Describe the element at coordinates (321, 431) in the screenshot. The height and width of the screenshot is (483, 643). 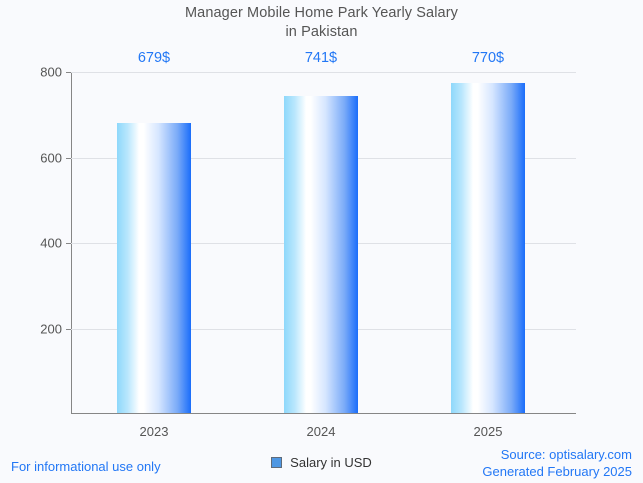
I see `x-tick-label-2024: 2024` at that location.